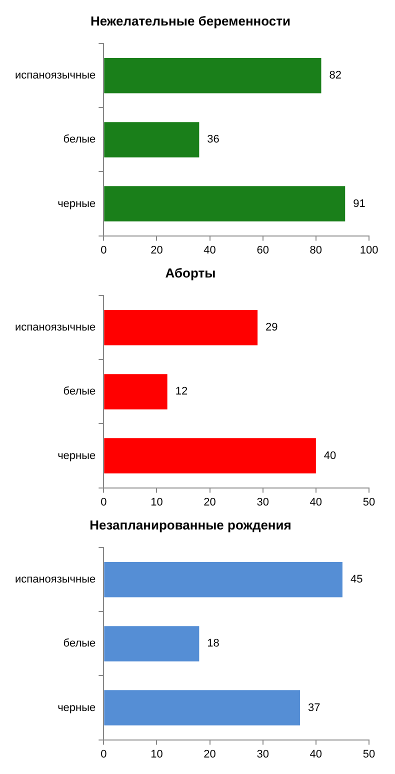 Image resolution: width=395 pixels, height=774 pixels. What do you see at coordinates (181, 392) in the screenshot?
I see `data-label: 12` at bounding box center [181, 392].